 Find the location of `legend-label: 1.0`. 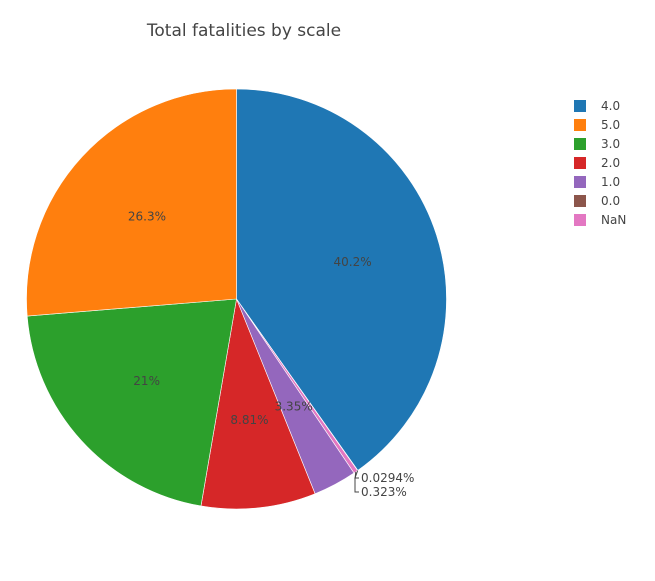

legend-label: 1.0 is located at coordinates (611, 181).